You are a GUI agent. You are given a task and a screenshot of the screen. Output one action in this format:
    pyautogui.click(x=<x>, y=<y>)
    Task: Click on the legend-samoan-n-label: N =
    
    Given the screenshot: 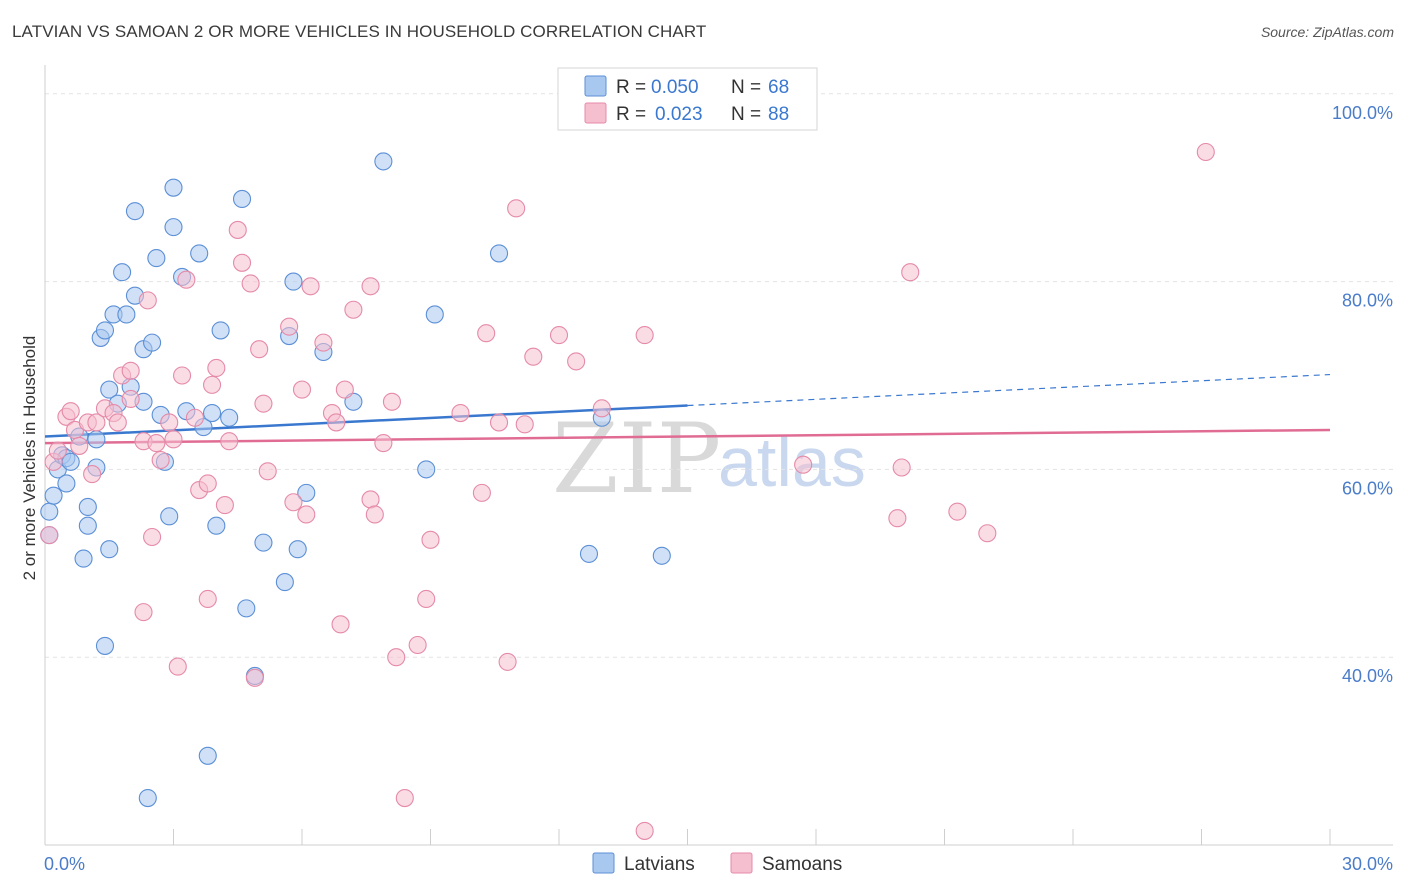 What is the action you would take?
    pyautogui.click(x=746, y=114)
    